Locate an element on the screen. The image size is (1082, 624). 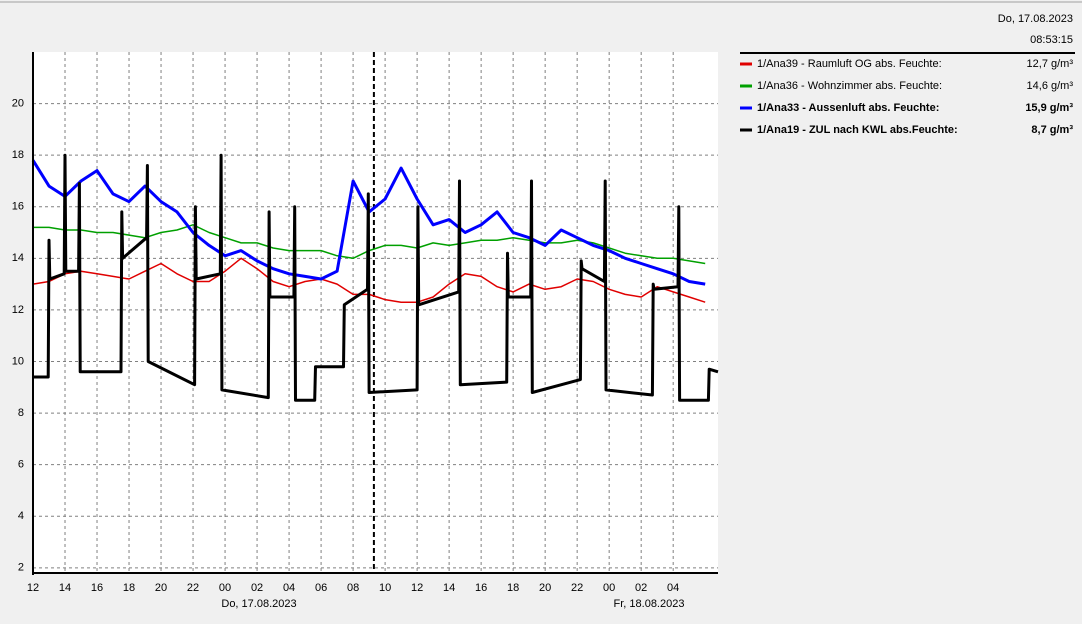
date-label: Do, 17.08.2023 is located at coordinates (258, 604).